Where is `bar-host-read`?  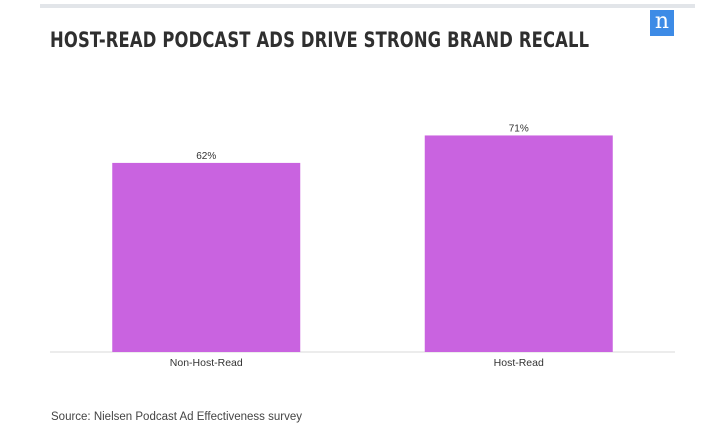
bar-host-read is located at coordinates (518, 243).